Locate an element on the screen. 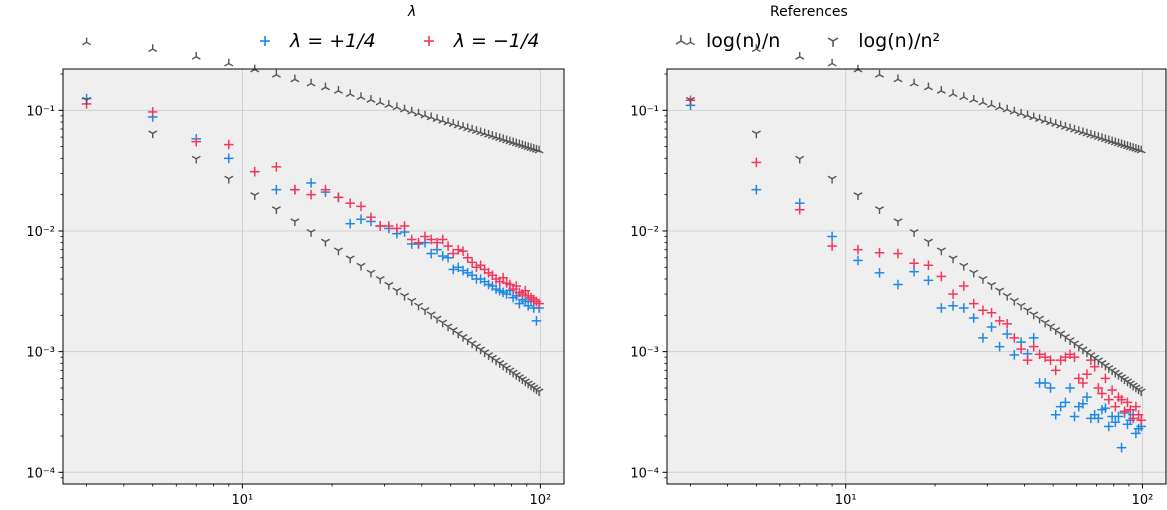 This screenshot has height=510, width=1167. y-tick-label: 10⁻⁴ is located at coordinates (40, 473).